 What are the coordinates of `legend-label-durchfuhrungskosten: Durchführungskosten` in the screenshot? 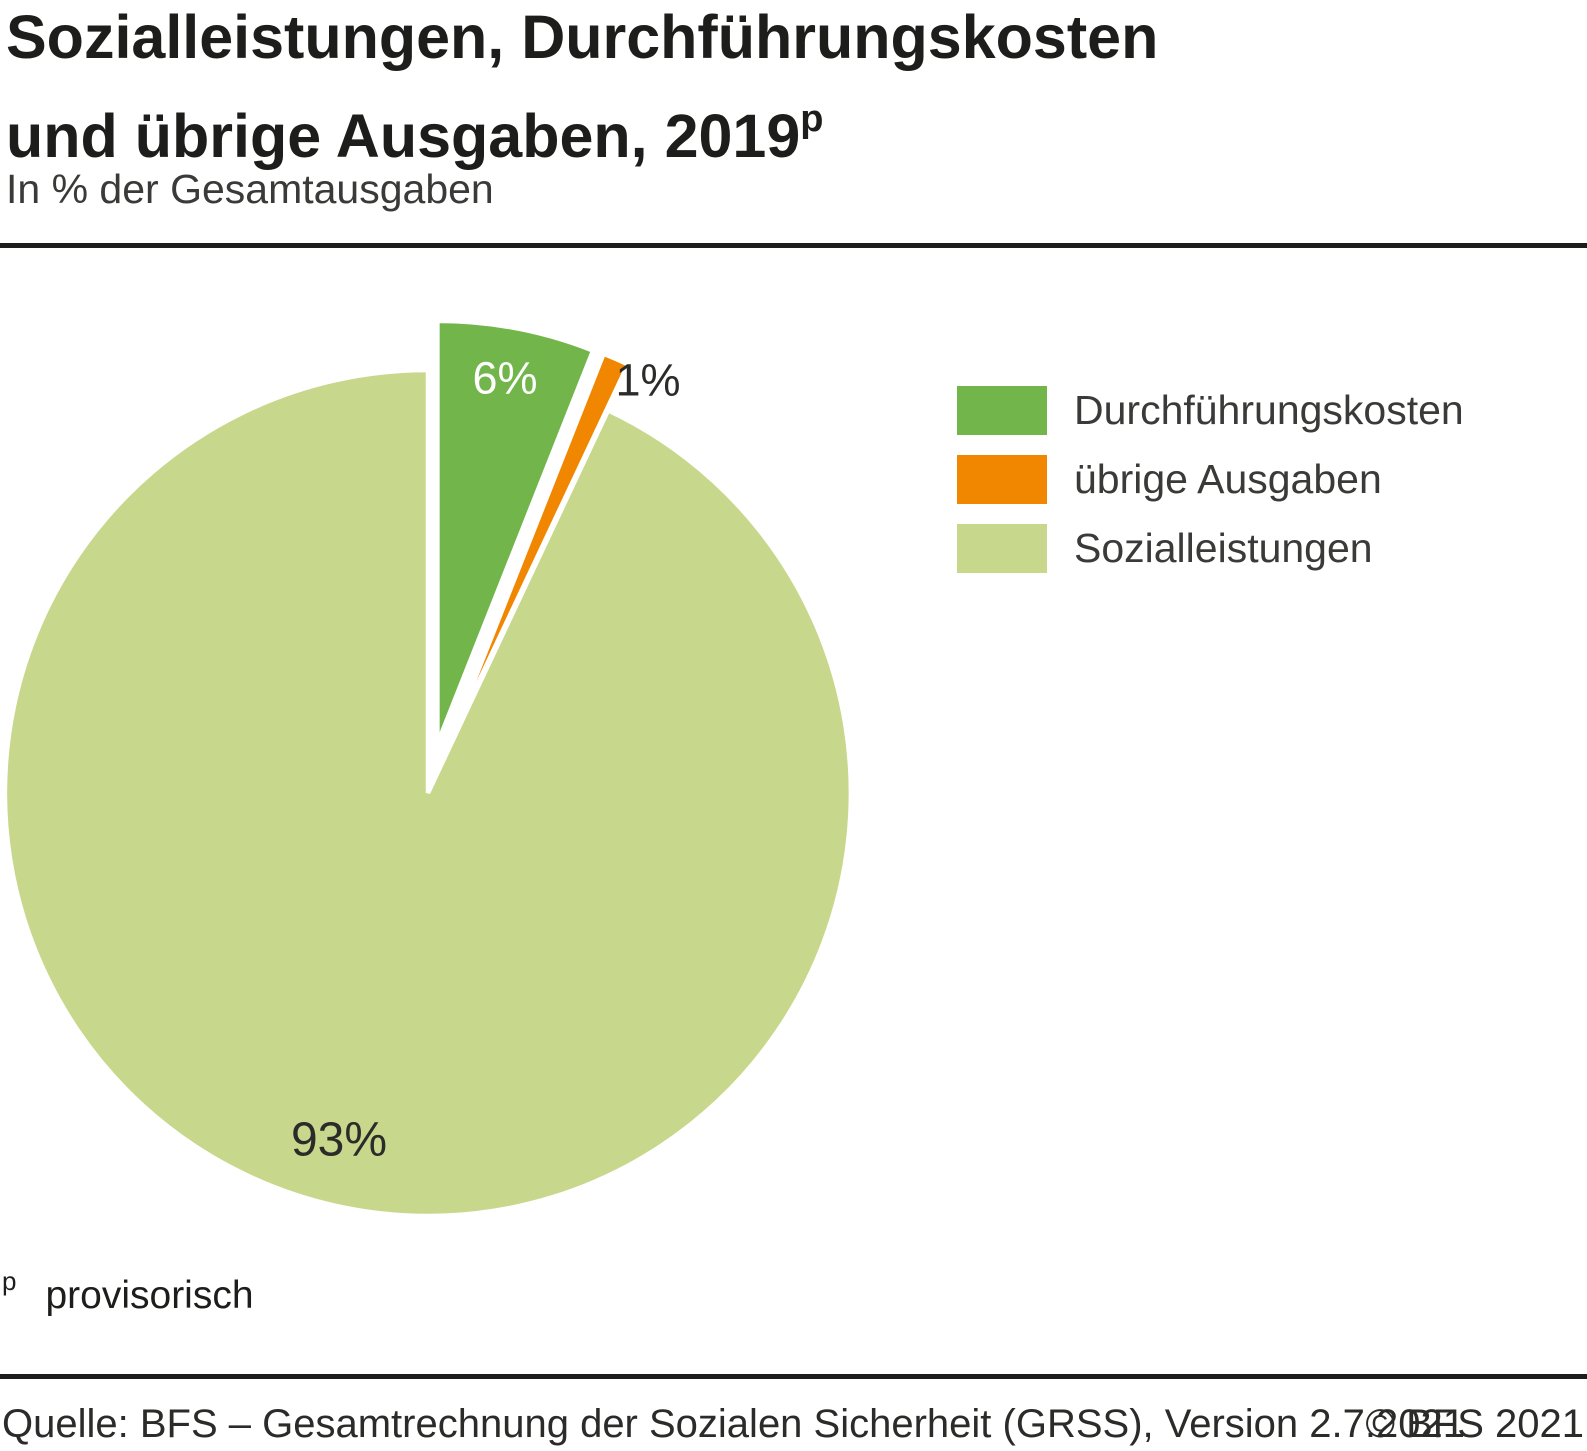 It's located at (1269, 410).